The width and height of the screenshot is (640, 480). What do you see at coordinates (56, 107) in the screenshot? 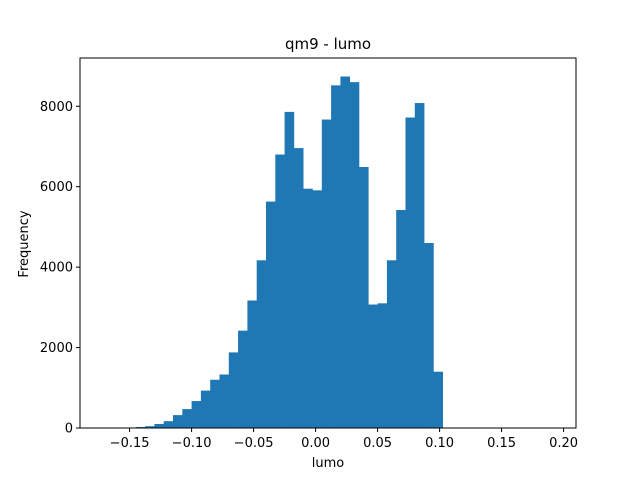
I see `y-tick-label: 8000` at bounding box center [56, 107].